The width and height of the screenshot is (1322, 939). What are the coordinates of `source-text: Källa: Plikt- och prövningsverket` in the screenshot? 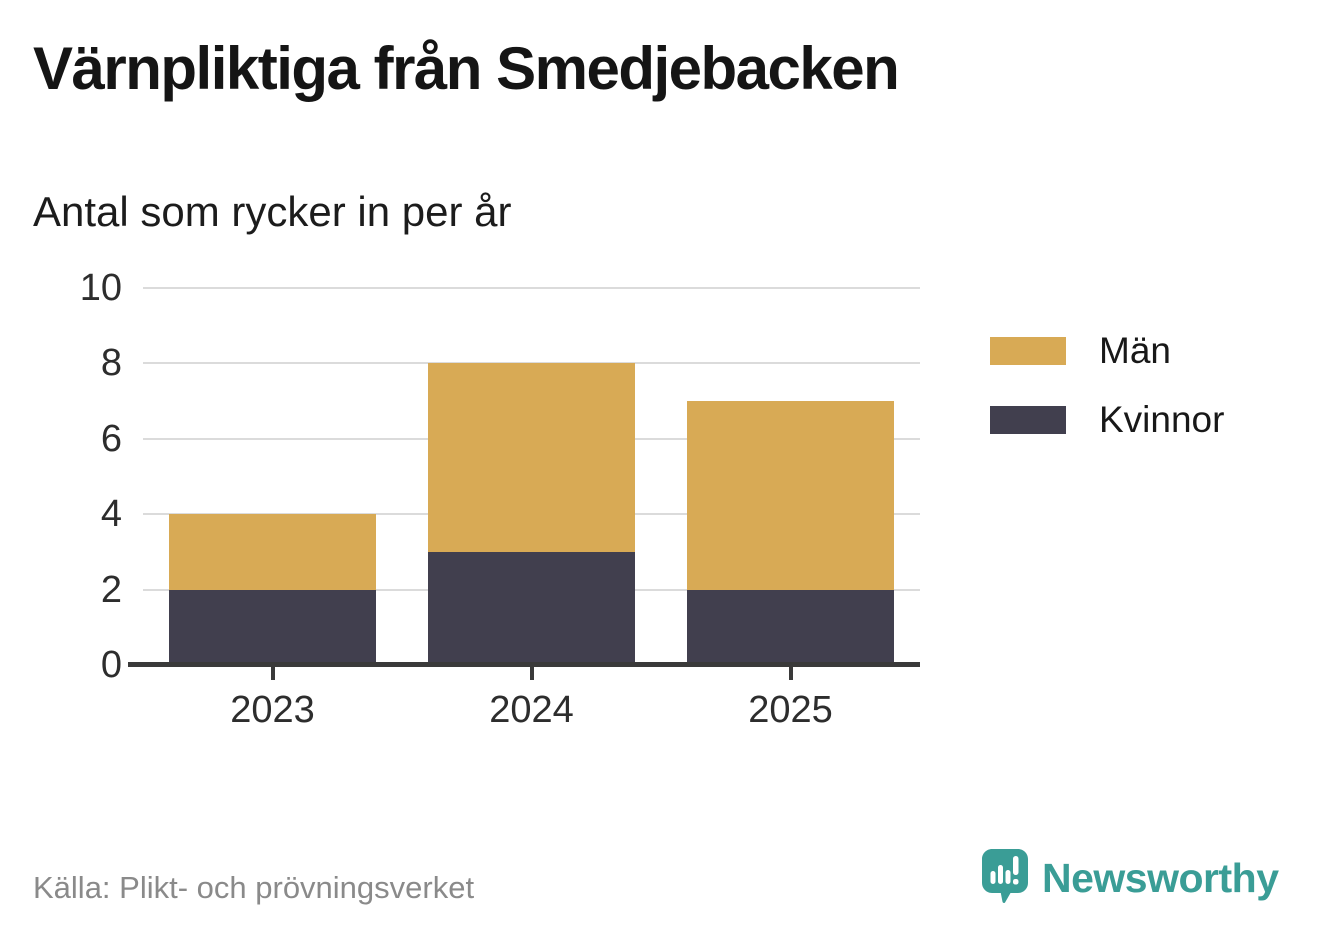 It's located at (254, 887).